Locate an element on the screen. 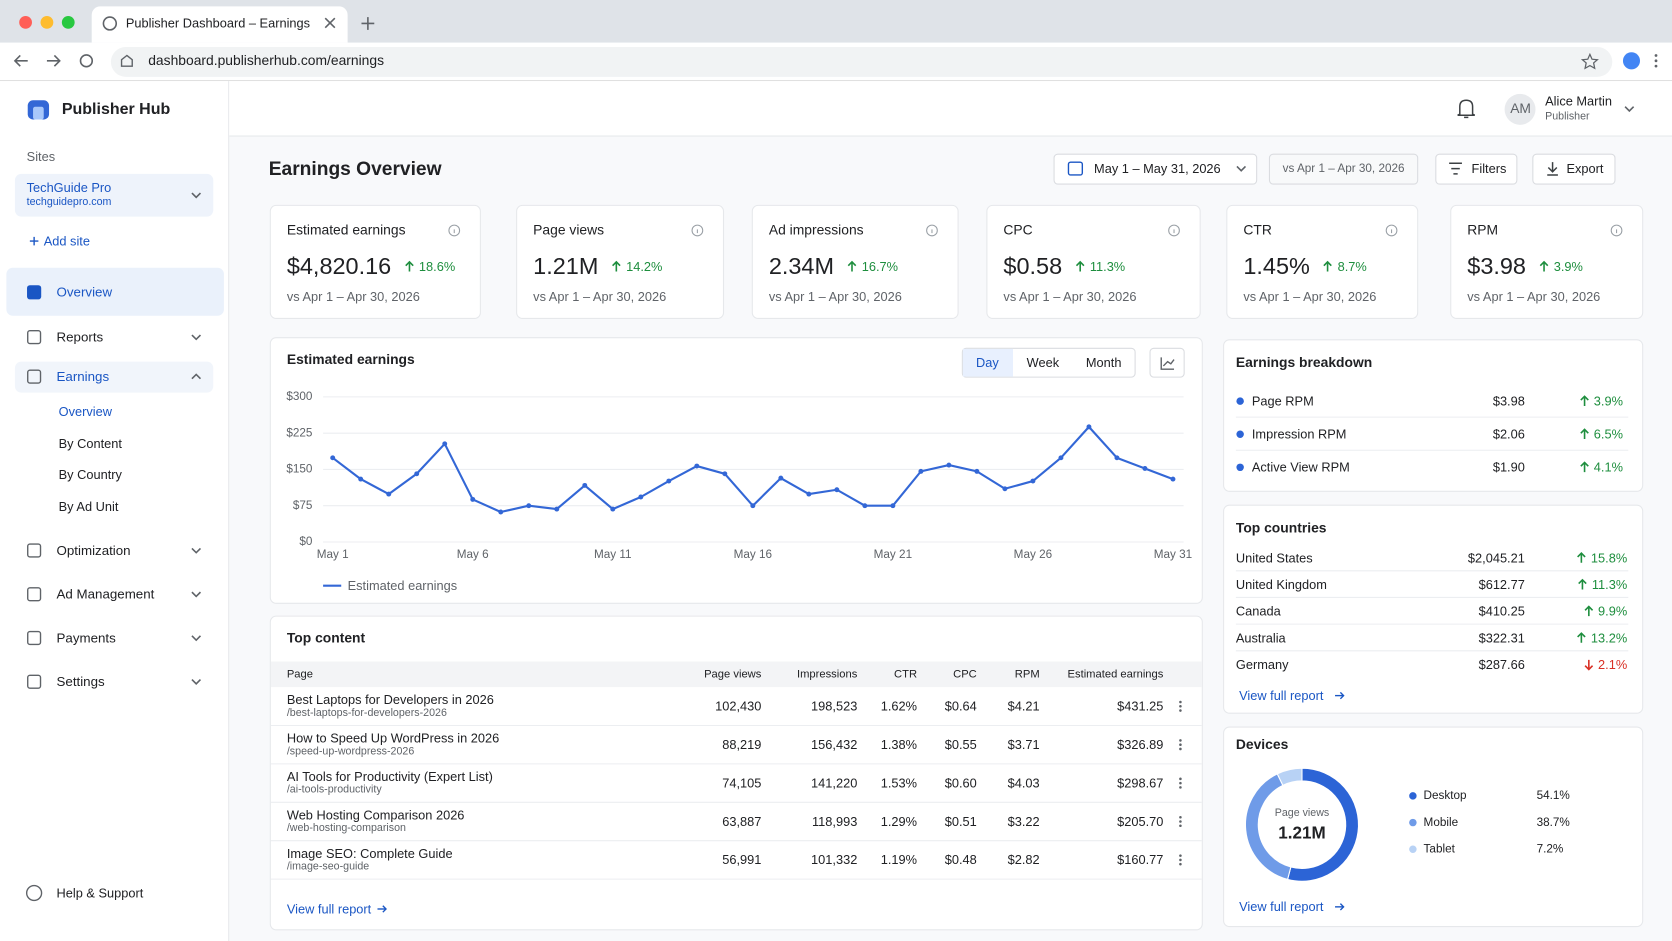 Image resolution: width=1672 pixels, height=941 pixels. countries-title: Top countries is located at coordinates (1281, 527).